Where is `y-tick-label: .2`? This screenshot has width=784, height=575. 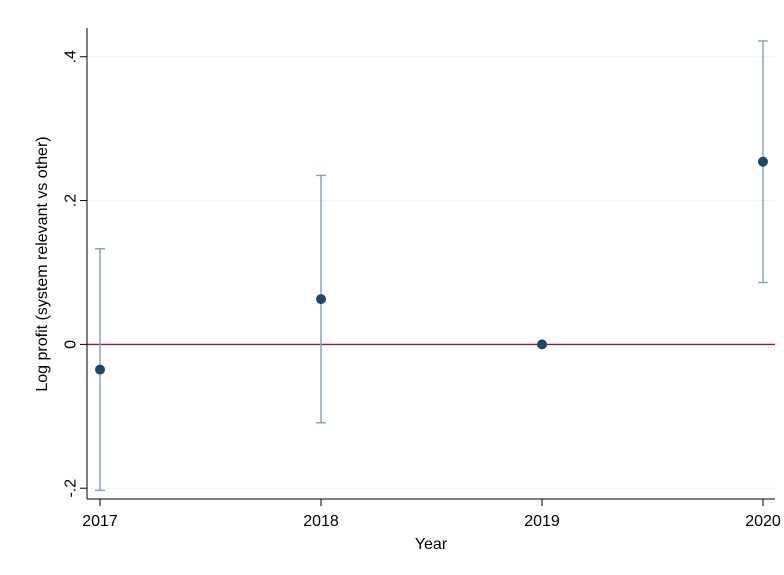
y-tick-label: .2 is located at coordinates (71, 200).